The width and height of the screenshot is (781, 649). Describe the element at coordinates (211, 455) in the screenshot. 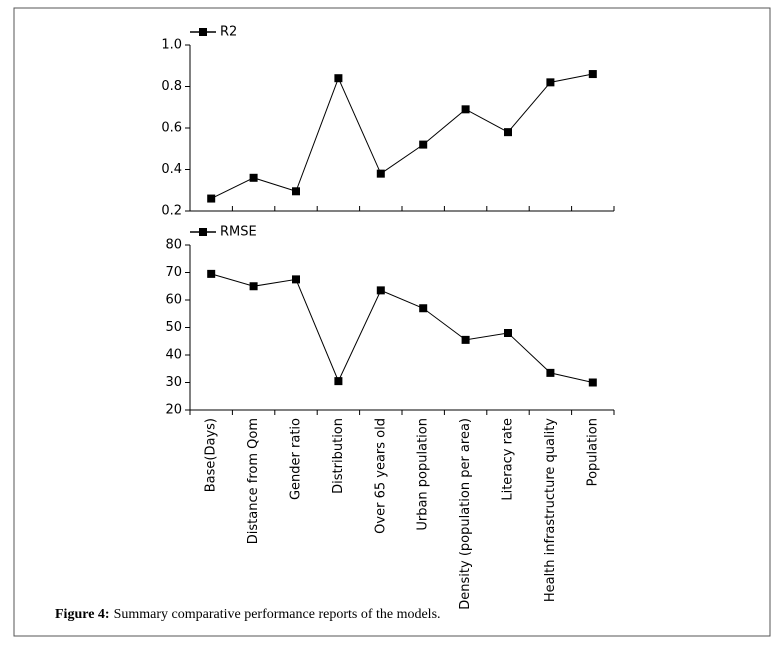

I see `x-tick-label: Base(Days)` at that location.